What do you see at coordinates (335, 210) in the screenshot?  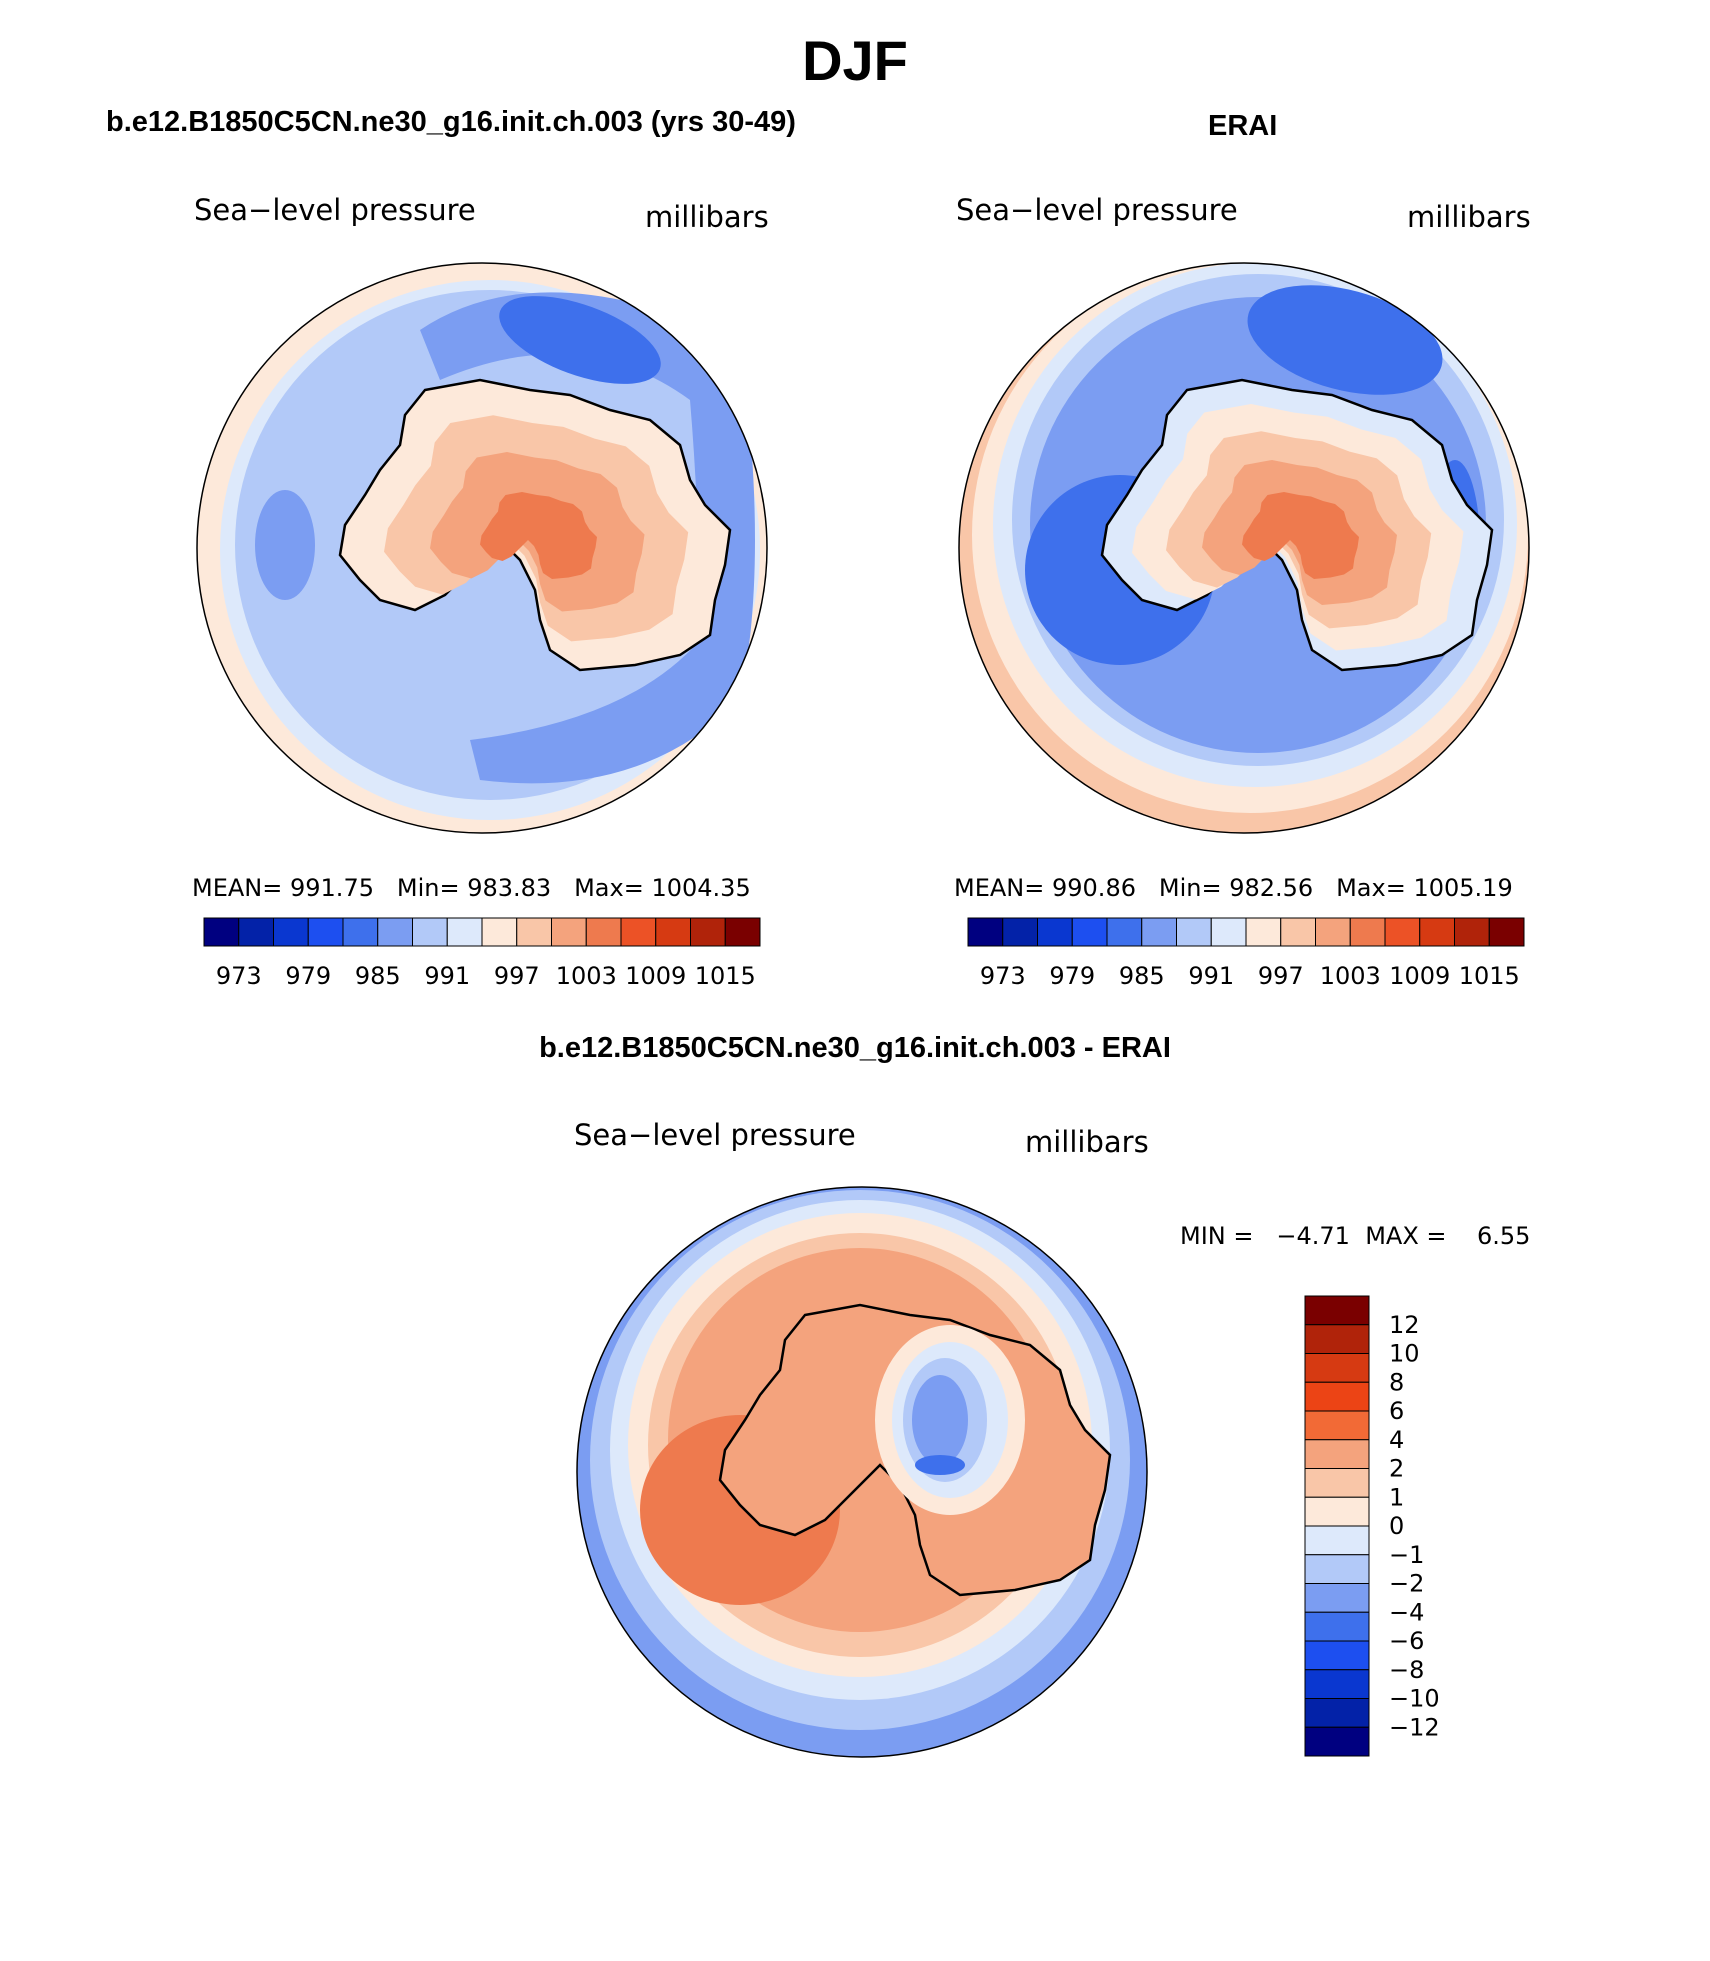 I see `panel-1-variable-label: Sea−level pressure` at bounding box center [335, 210].